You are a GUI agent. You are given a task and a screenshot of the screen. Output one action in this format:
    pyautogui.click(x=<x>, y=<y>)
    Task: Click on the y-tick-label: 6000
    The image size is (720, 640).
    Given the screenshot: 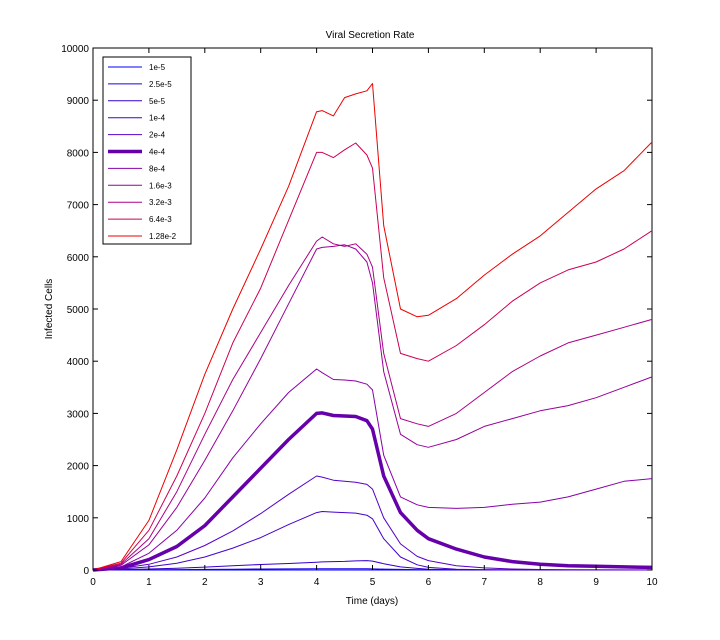 What is the action you would take?
    pyautogui.click(x=78, y=258)
    